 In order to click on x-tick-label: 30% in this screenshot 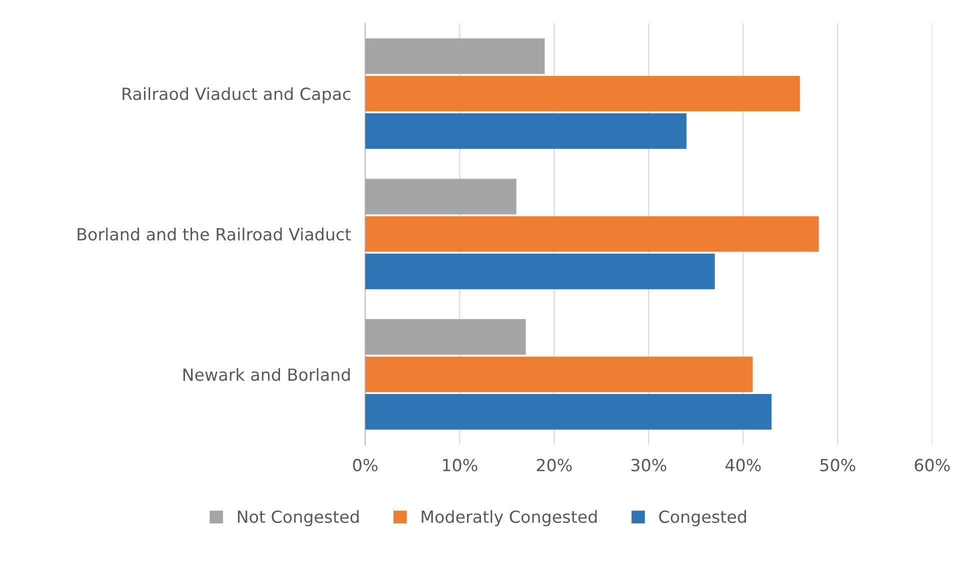, I will do `click(648, 465)`.